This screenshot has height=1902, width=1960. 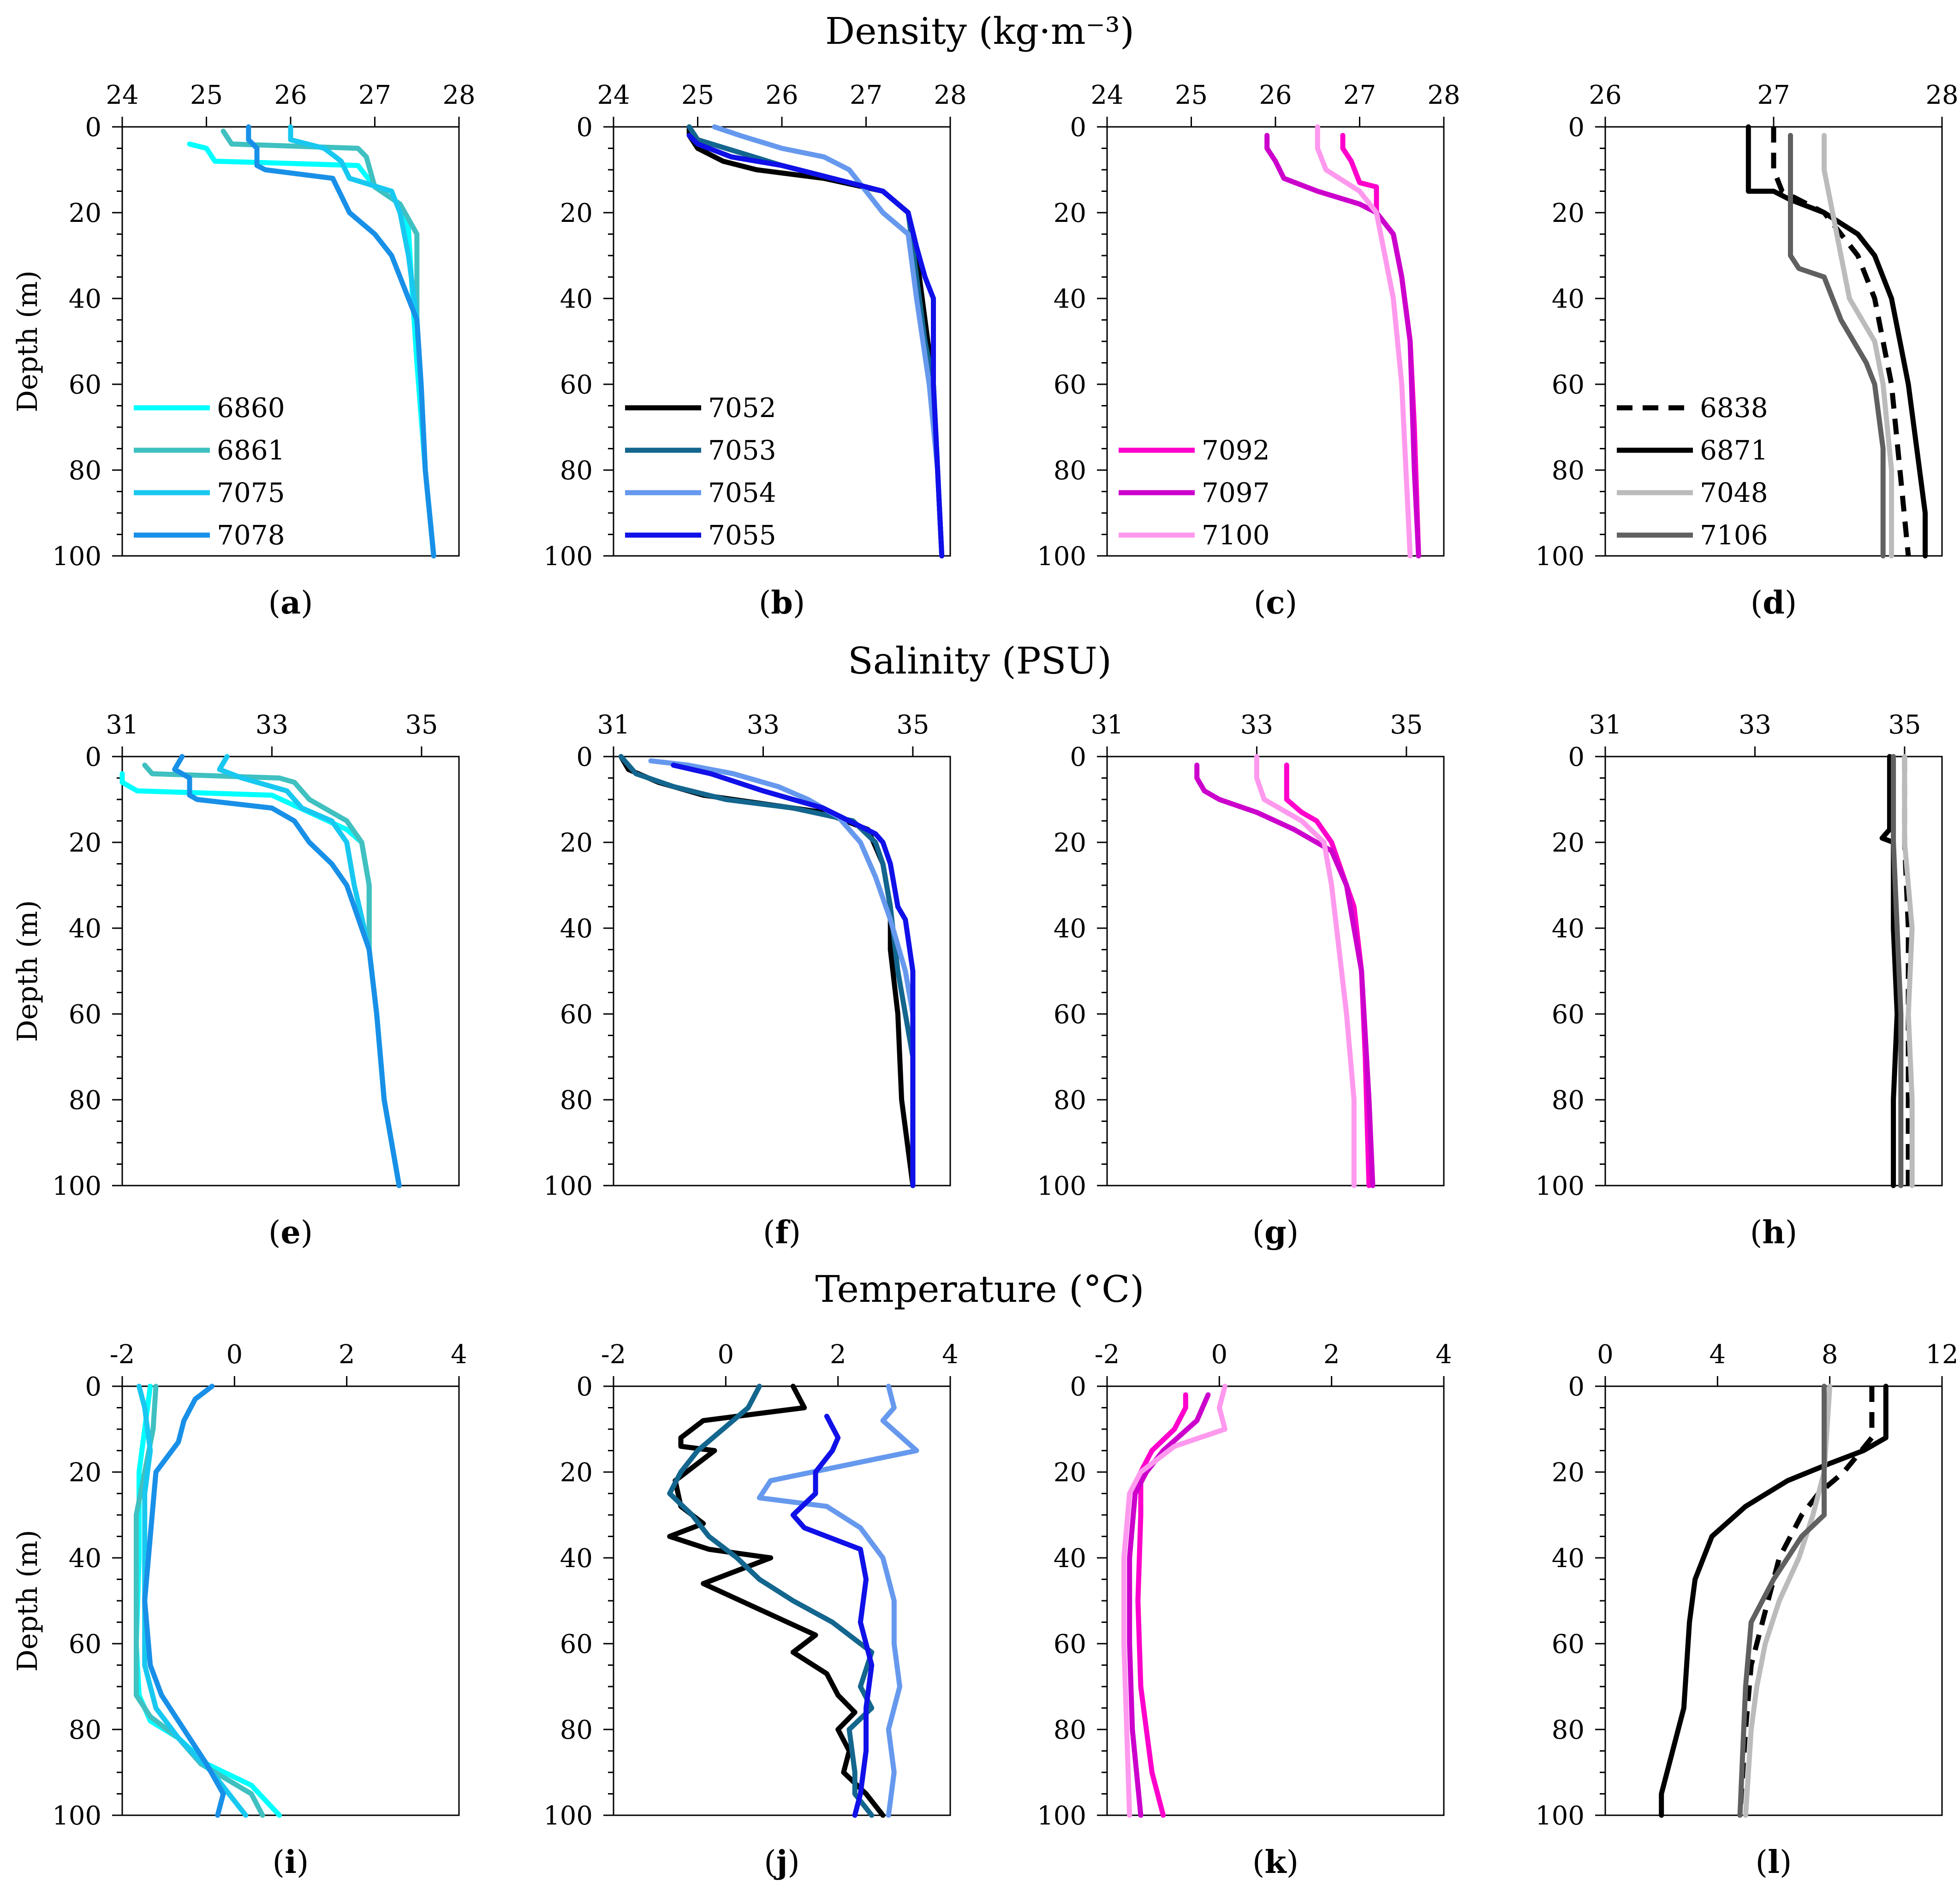 What do you see at coordinates (1275, 1232) in the screenshot?
I see `chart-6-panel-label: (g)` at bounding box center [1275, 1232].